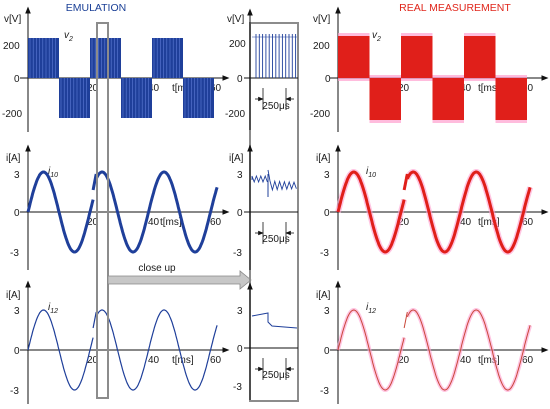 The width and height of the screenshot is (550, 409). What do you see at coordinates (265, 341) in the screenshot?
I see `close-up-i12-panel: 3 0 -3 250μs` at bounding box center [265, 341].